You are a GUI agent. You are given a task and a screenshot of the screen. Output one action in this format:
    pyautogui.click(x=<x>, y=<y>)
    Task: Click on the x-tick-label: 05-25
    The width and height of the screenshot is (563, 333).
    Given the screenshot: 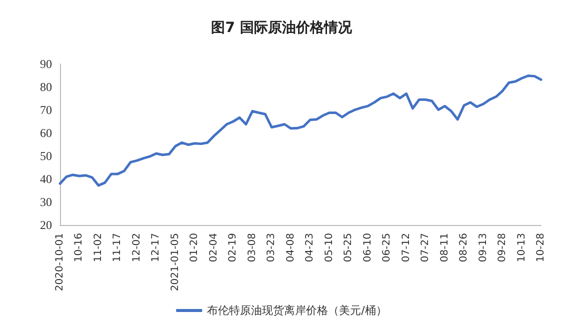 What is the action you would take?
    pyautogui.click(x=348, y=247)
    